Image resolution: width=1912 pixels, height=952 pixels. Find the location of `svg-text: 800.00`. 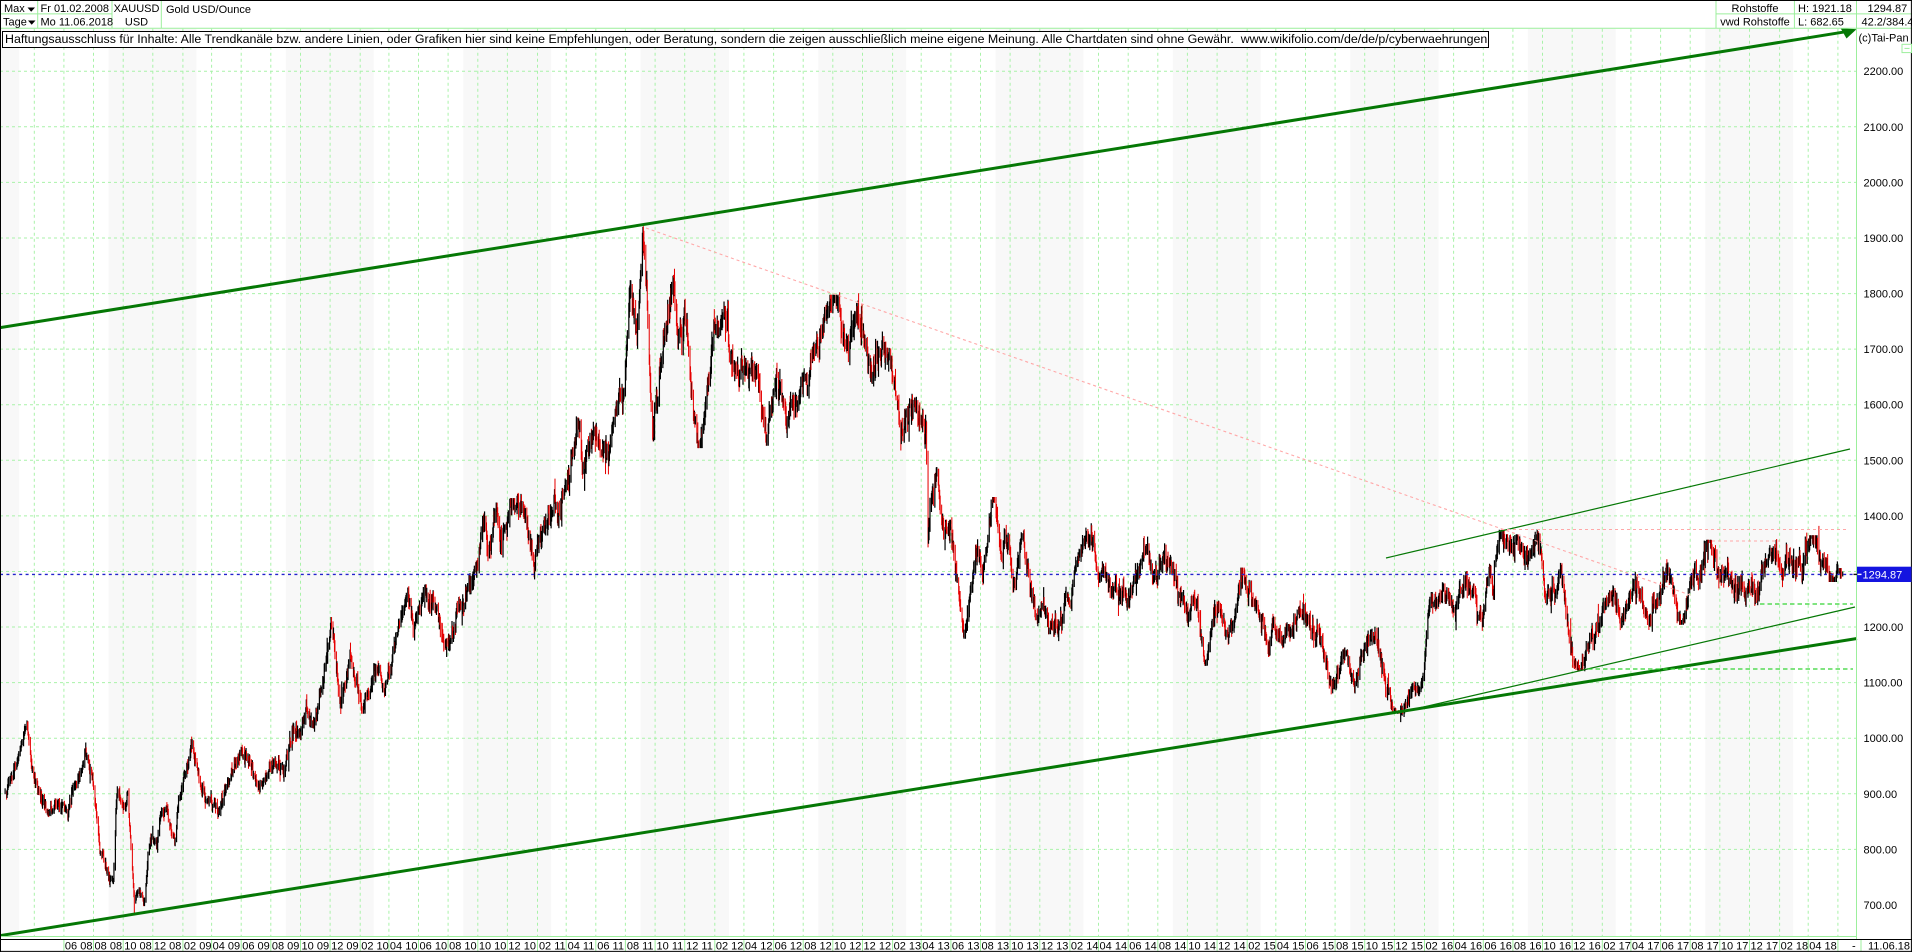

svg-text: 800.00 is located at coordinates (1881, 850).